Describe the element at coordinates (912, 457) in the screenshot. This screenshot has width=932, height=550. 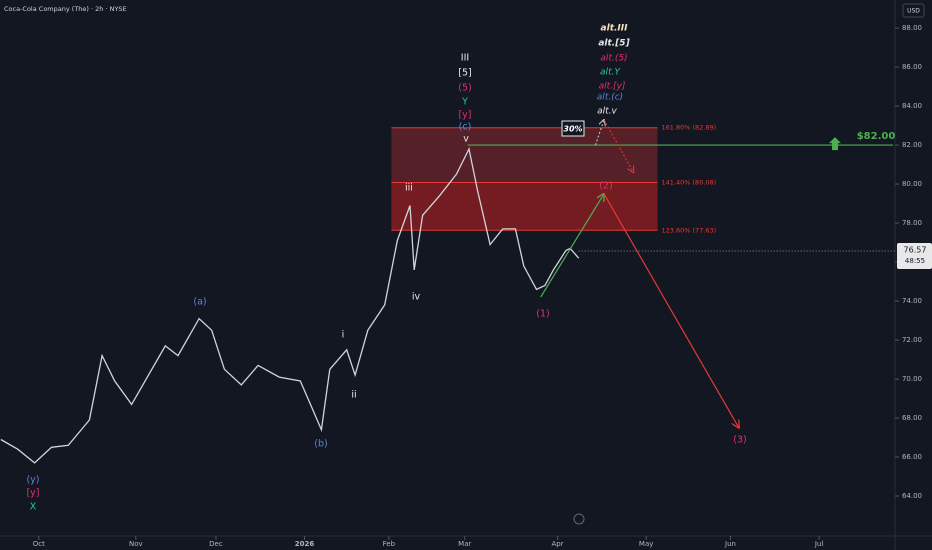
I see `y-tick-label: 66.00` at that location.